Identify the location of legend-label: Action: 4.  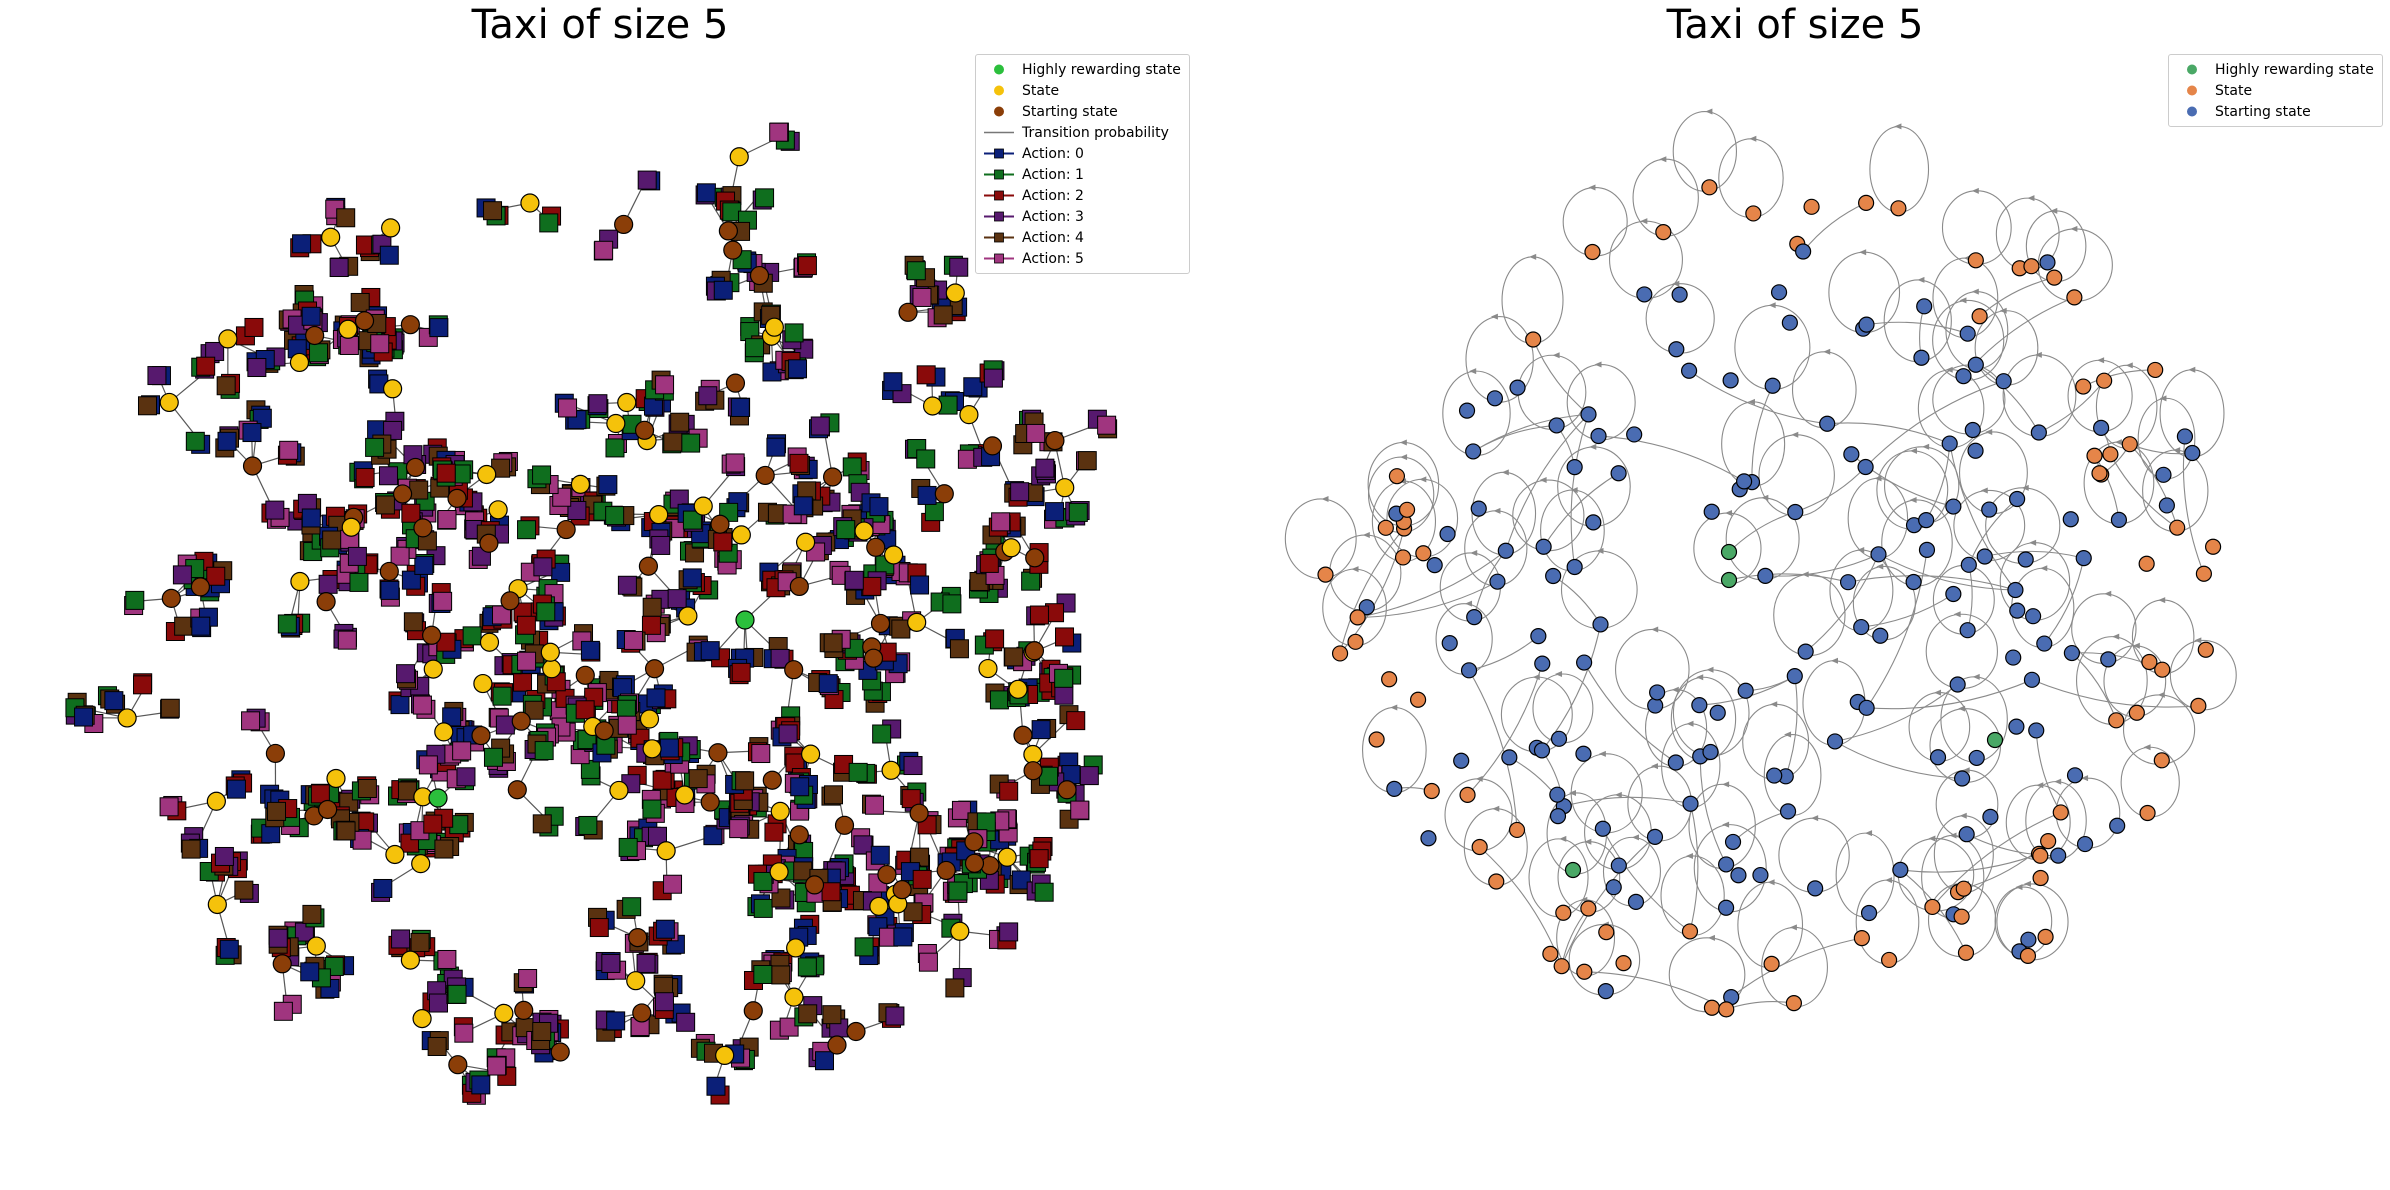
(1053, 237).